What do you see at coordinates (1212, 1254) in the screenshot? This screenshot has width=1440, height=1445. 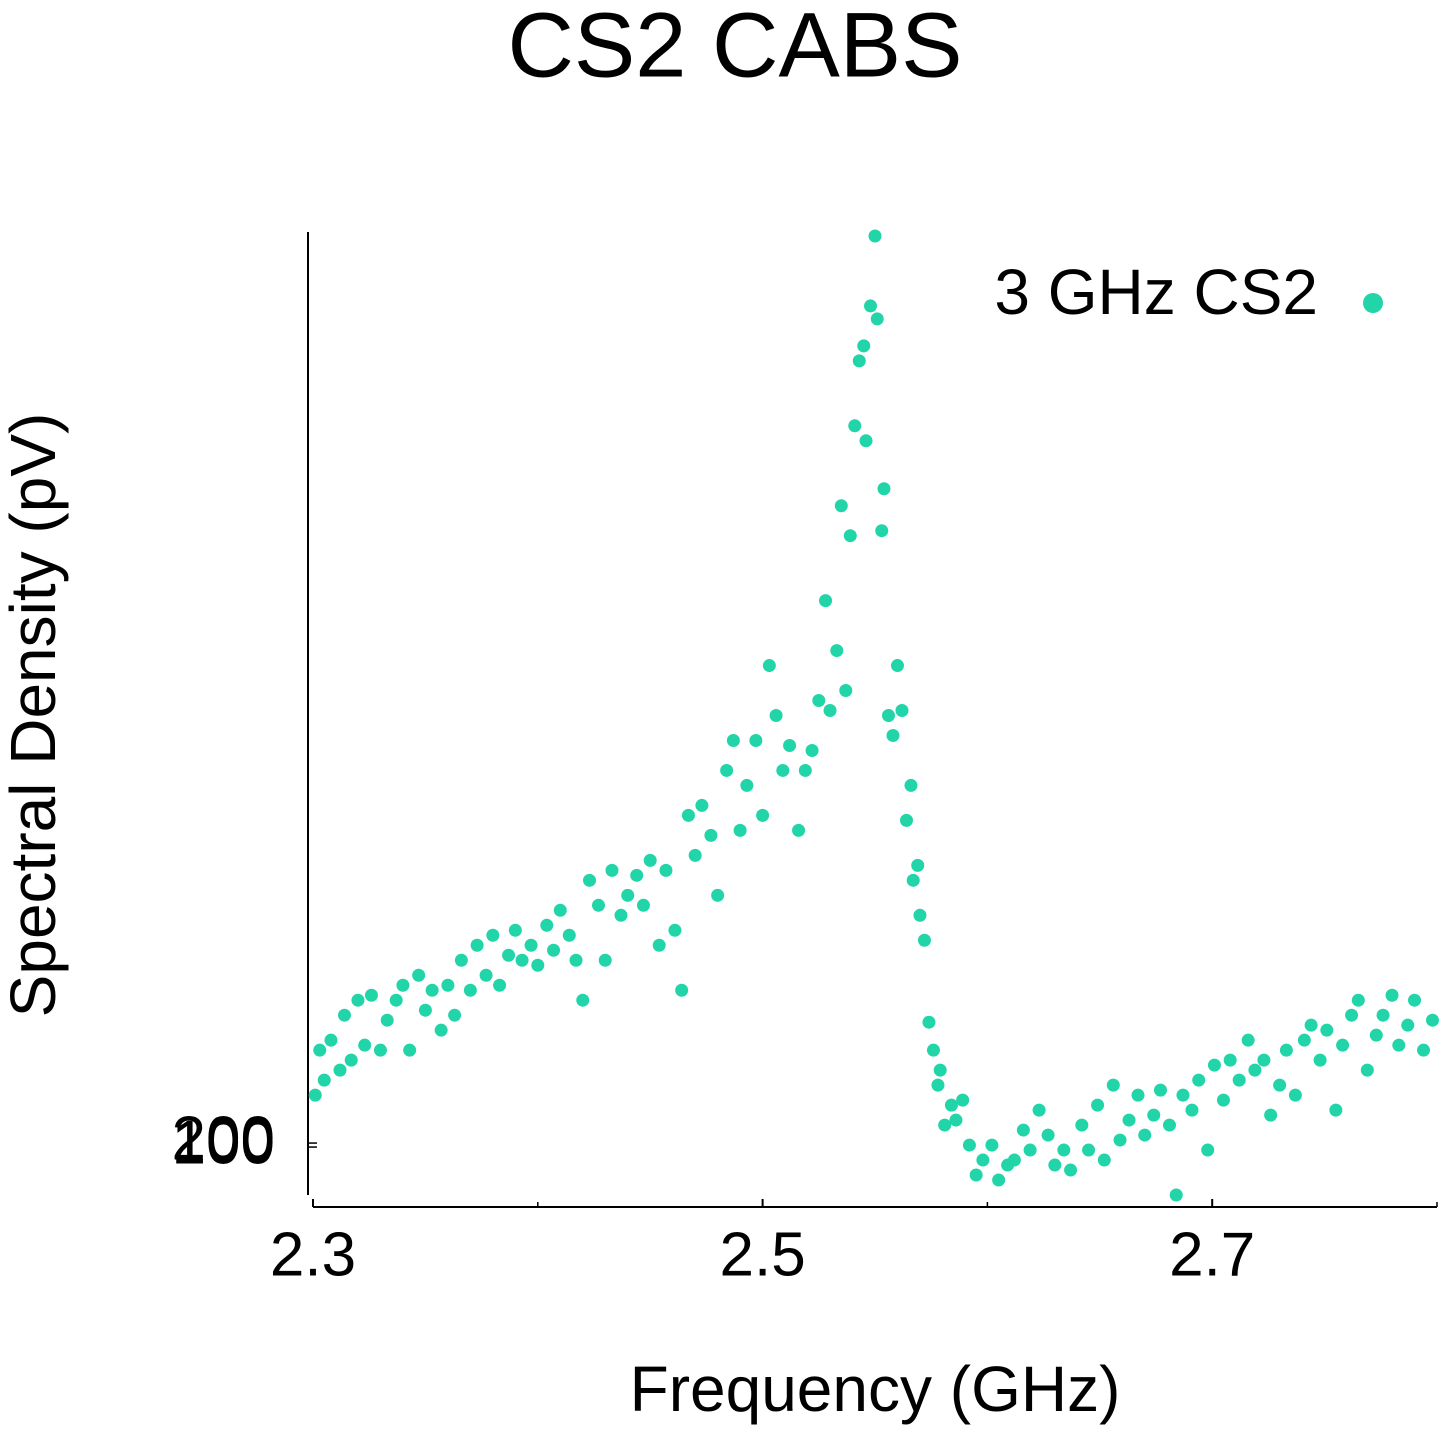 I see `x-tick-label: 2.7` at bounding box center [1212, 1254].